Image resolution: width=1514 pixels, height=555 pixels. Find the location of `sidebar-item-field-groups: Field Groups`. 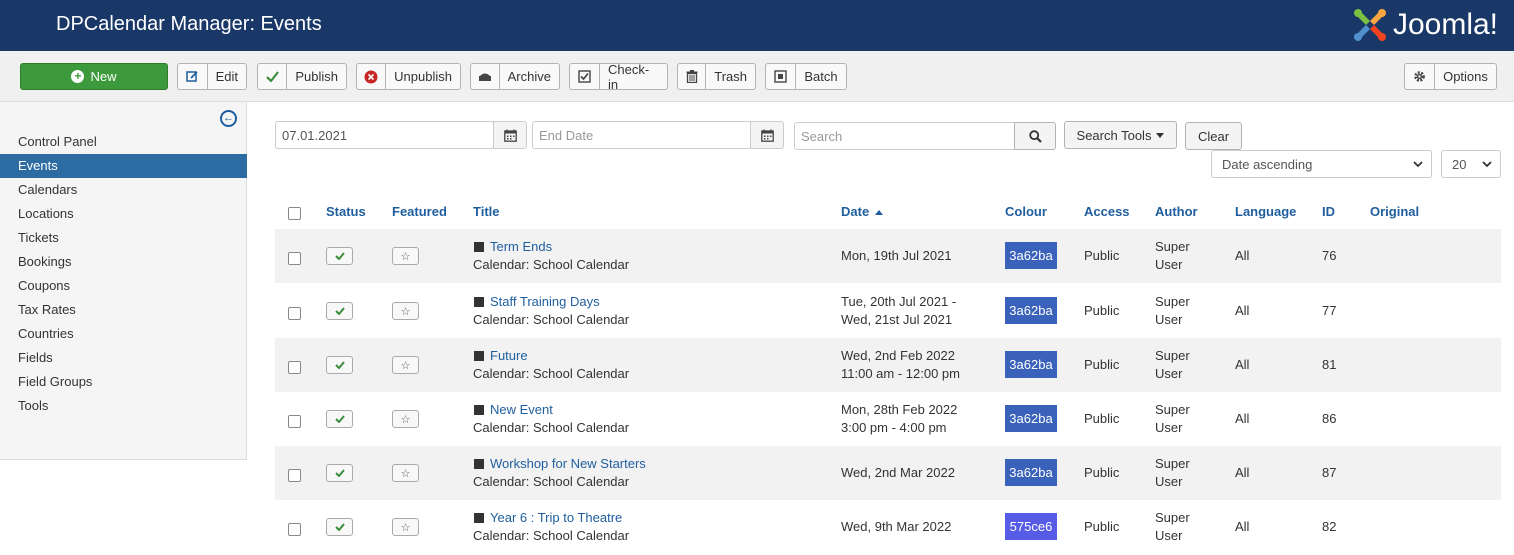

sidebar-item-field-groups: Field Groups is located at coordinates (55, 381).